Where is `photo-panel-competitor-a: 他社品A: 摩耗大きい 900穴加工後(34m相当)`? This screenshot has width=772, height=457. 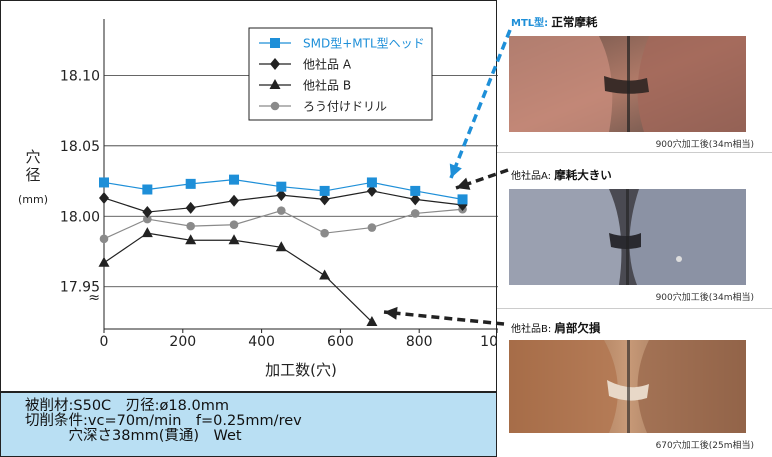
photo-panel-competitor-a: 他社品A: 摩耗大きい 900穴加工後(34m相当) is located at coordinates (634, 230).